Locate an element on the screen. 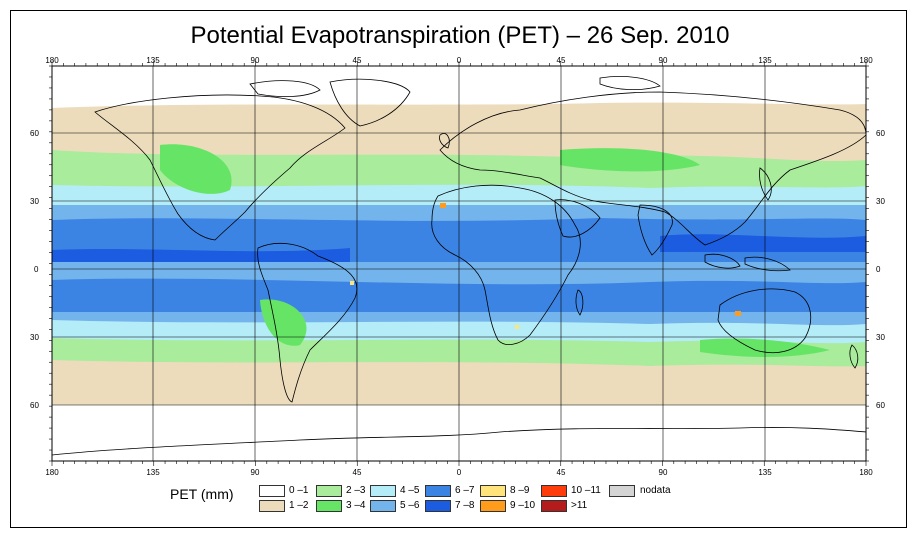  left-lat-labels: 60 30 0 30 60 is located at coordinates (34, 269).